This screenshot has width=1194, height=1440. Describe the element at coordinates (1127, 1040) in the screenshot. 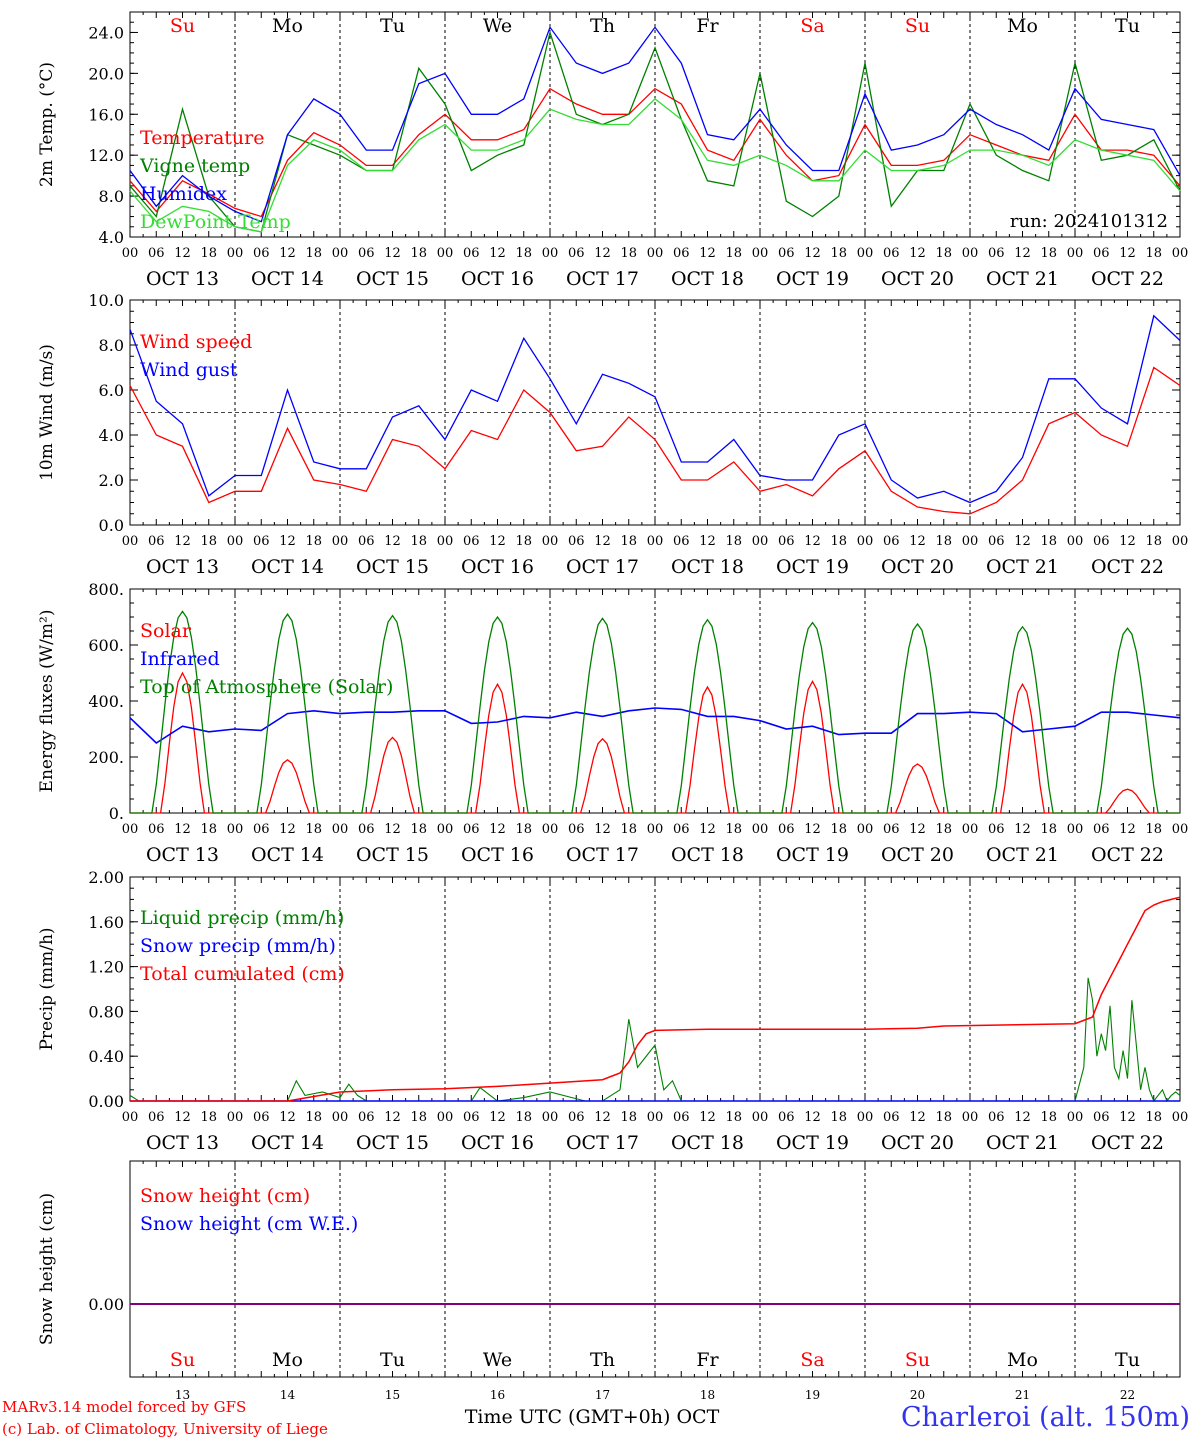

I see `series-liquid-precip-tail` at that location.